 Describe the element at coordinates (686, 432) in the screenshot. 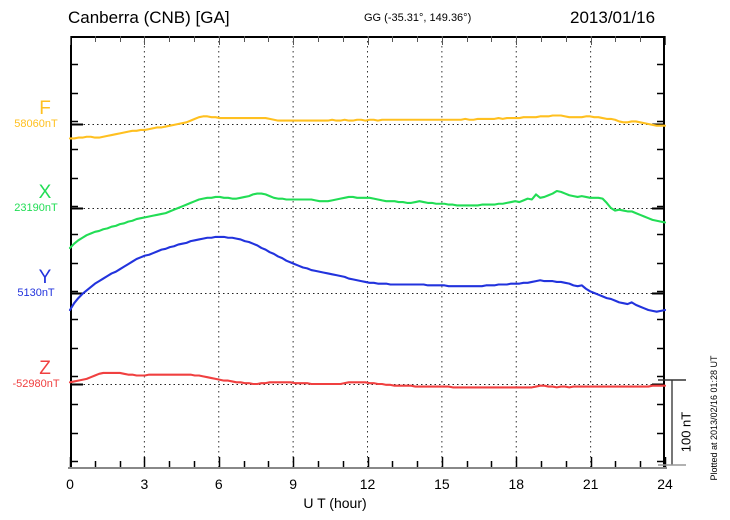

I see `scale-bar-label: 100 nT` at that location.